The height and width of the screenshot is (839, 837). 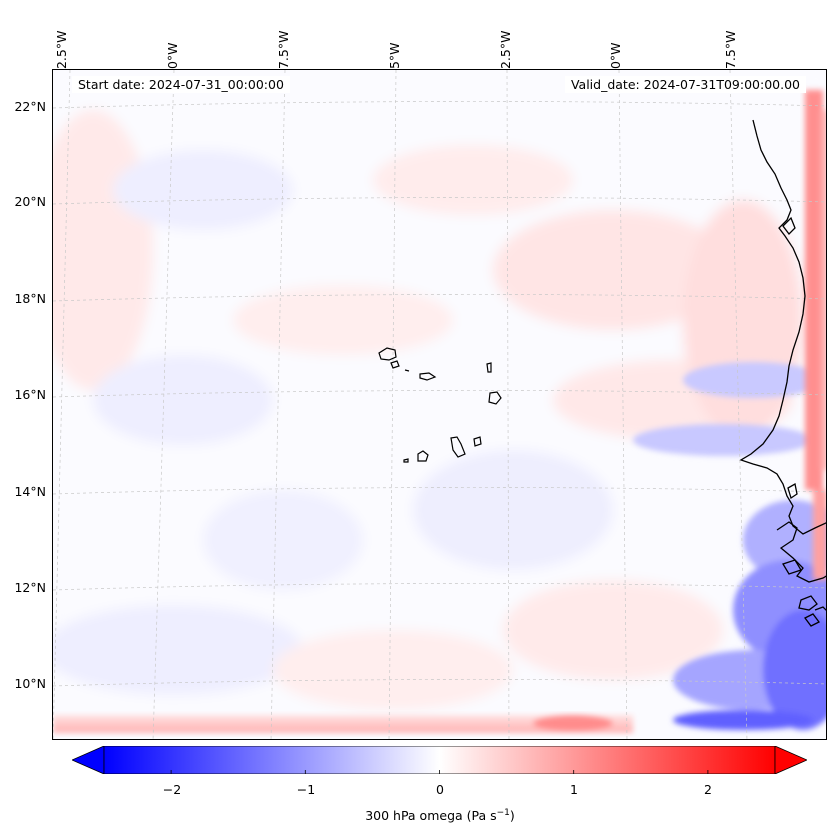 What do you see at coordinates (343, 724) in the screenshot?
I see `south-boundary-descent` at bounding box center [343, 724].